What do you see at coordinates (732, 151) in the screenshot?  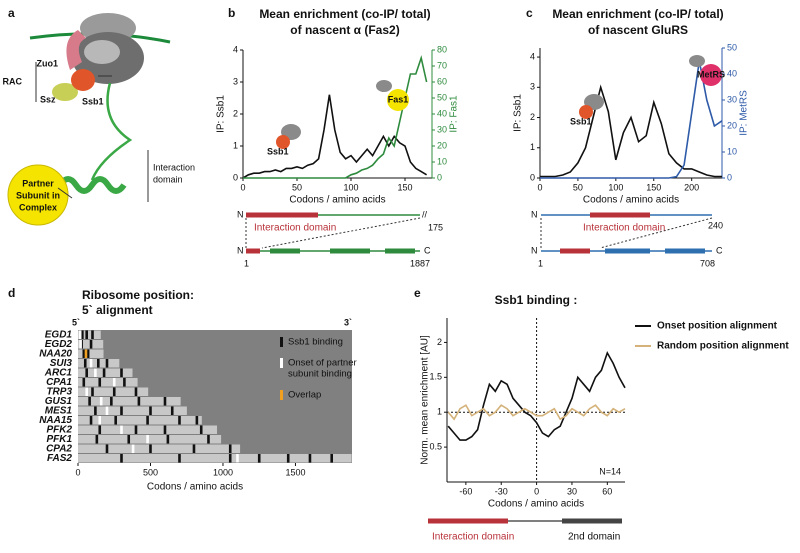 I see `y2-tick-label: 10` at bounding box center [732, 151].